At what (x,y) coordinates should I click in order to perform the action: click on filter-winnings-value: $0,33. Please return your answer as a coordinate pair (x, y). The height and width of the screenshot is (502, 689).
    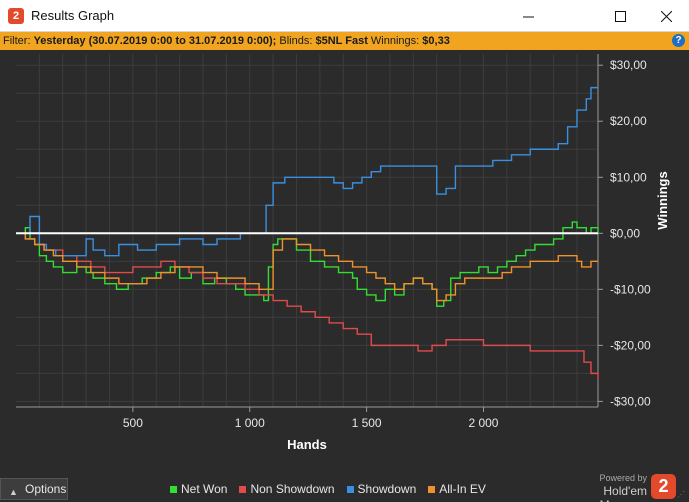
    Looking at the image, I should click on (436, 41).